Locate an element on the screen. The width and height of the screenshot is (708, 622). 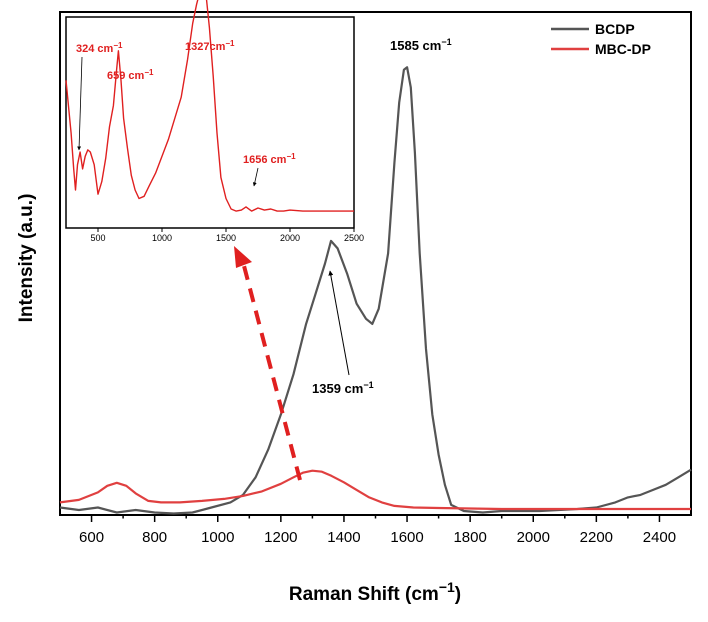
y-axis-label: Intensity (a.u.) is located at coordinates (26, 258).